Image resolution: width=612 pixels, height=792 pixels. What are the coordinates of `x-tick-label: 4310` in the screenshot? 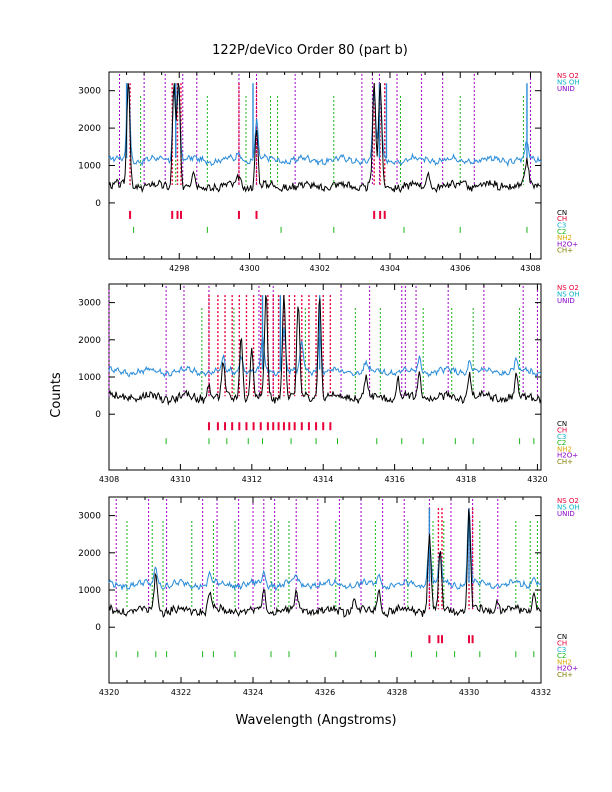 It's located at (180, 479).